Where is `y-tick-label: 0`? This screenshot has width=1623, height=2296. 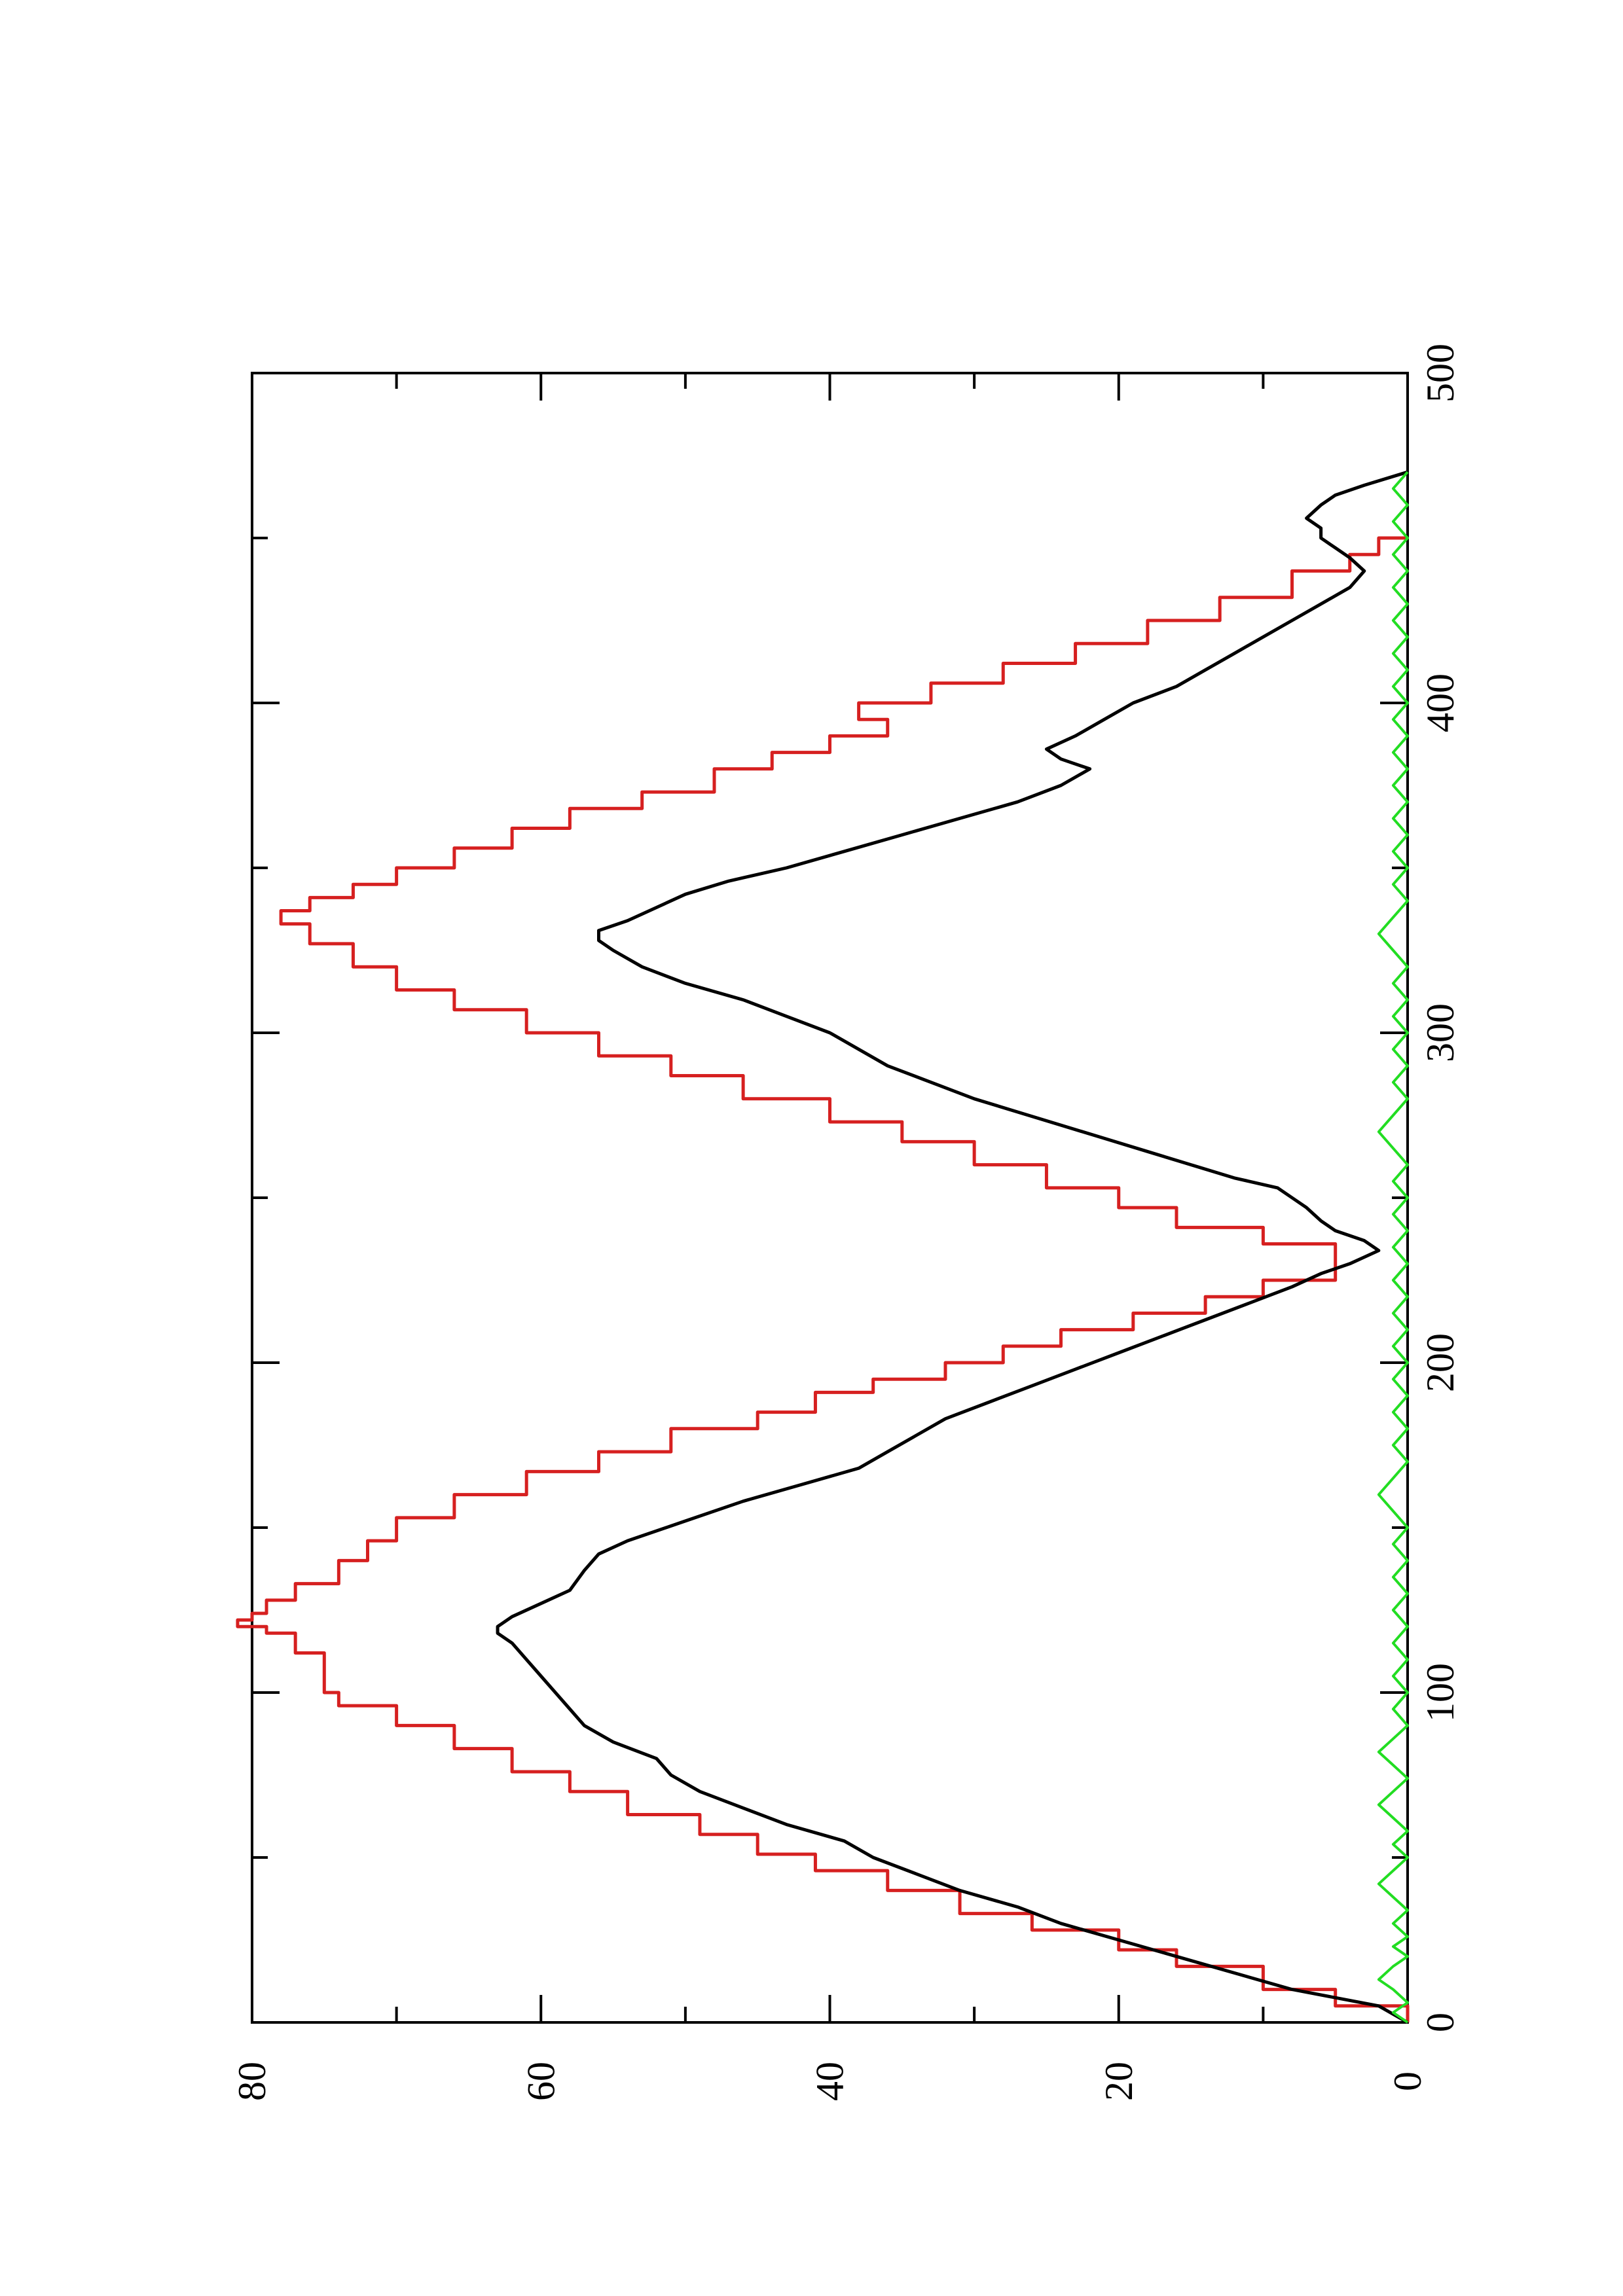
y-tick-label: 0 is located at coordinates (1407, 2081).